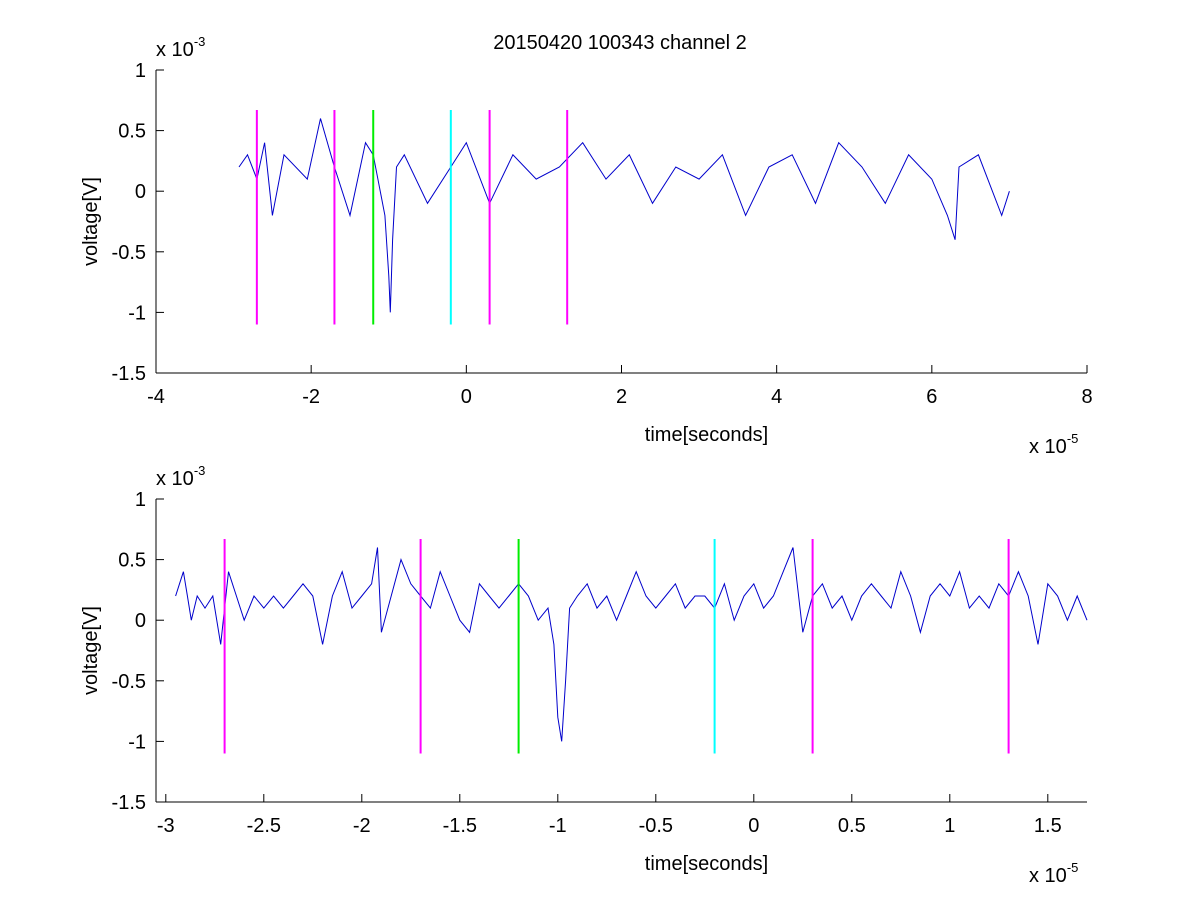 The image size is (1200, 901). Describe the element at coordinates (656, 826) in the screenshot. I see `x-tick-label: -0.5` at that location.